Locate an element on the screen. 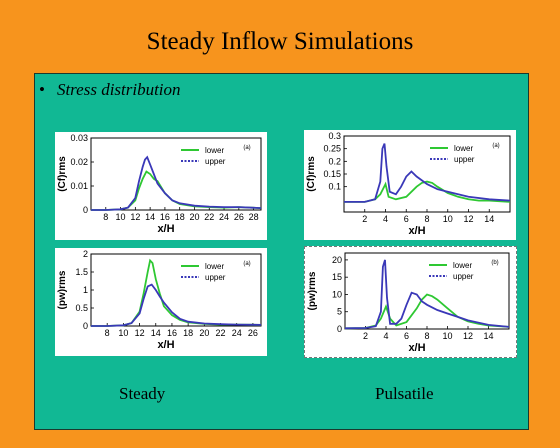 This screenshot has width=560, height=448. bullet-item: • Stress distribution is located at coordinates (110, 90).